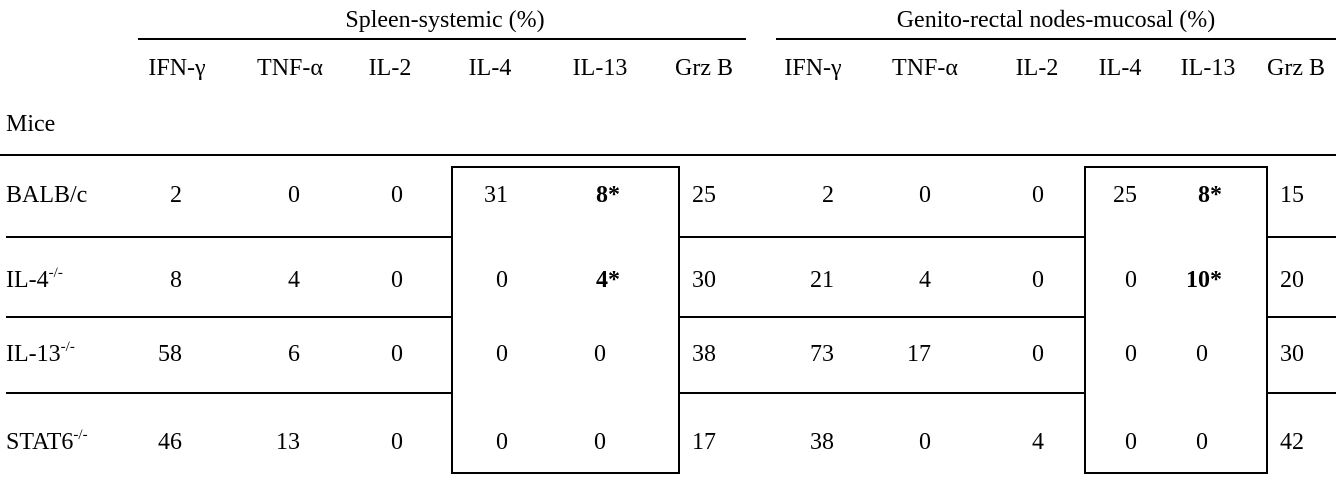 The width and height of the screenshot is (1336, 482). Describe the element at coordinates (668, 155) in the screenshot. I see `header-rule` at that location.